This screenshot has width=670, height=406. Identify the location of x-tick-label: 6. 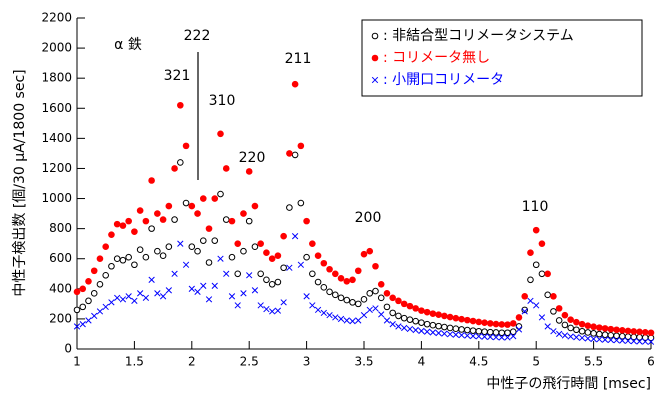
(651, 362).